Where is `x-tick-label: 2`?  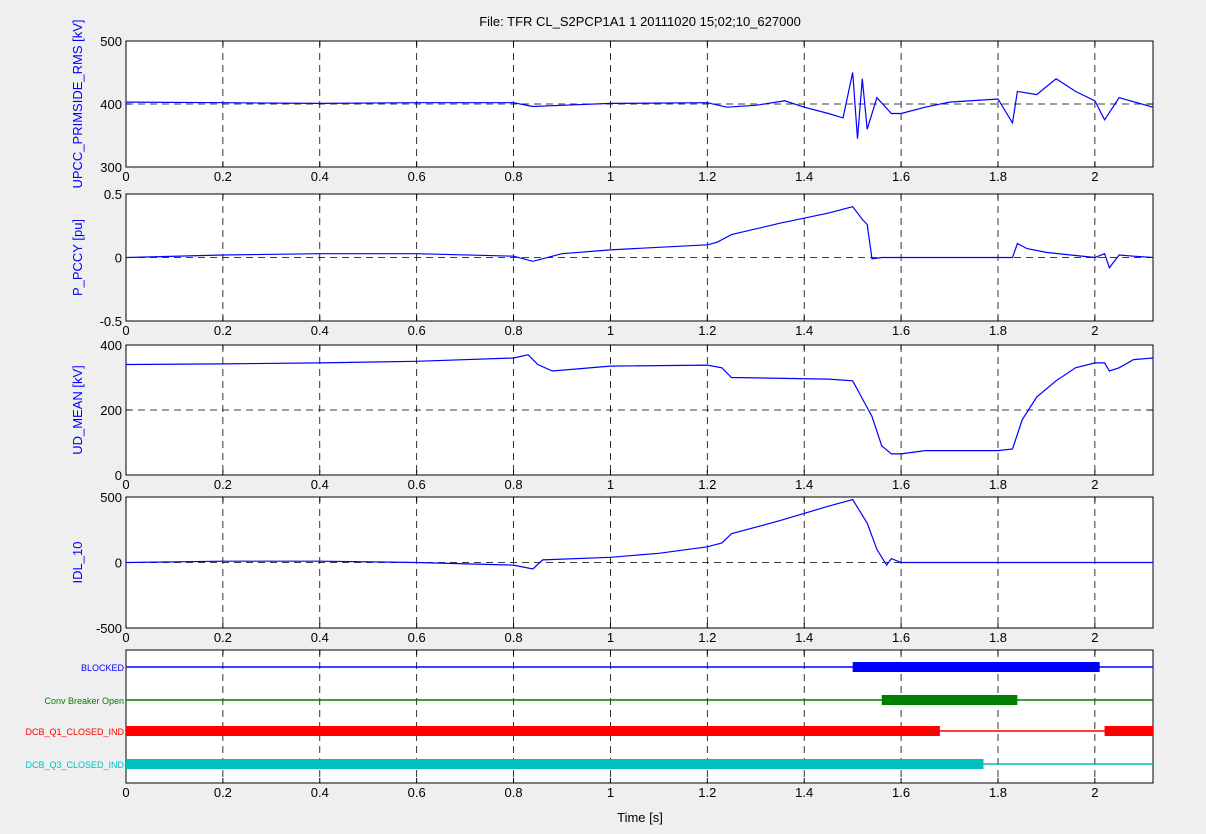
x-tick-label: 2 is located at coordinates (1094, 792).